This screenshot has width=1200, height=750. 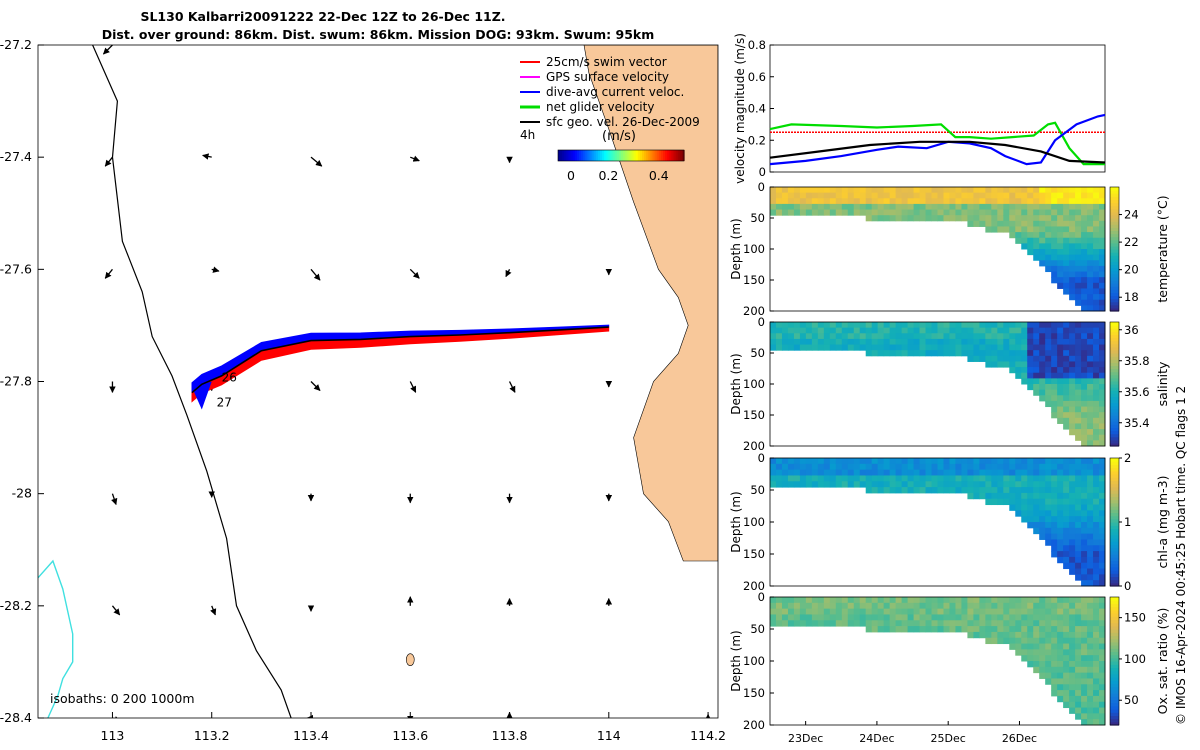 What do you see at coordinates (1131, 242) in the screenshot?
I see `colorbar-tick-label: 22` at bounding box center [1131, 242].